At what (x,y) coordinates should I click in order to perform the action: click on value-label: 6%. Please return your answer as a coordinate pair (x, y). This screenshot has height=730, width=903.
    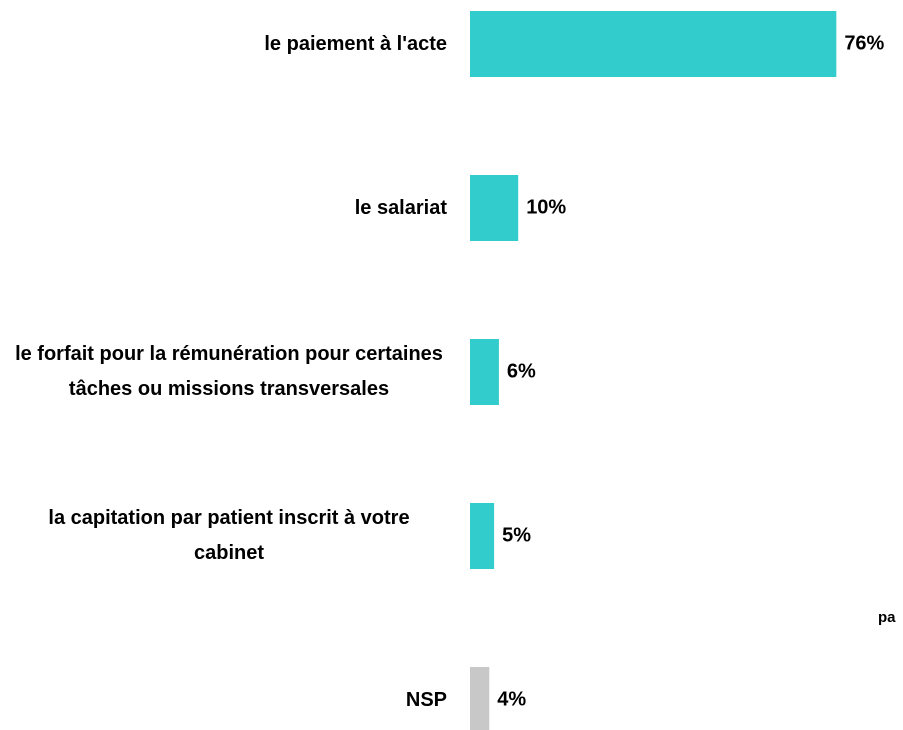
    Looking at the image, I should click on (521, 371).